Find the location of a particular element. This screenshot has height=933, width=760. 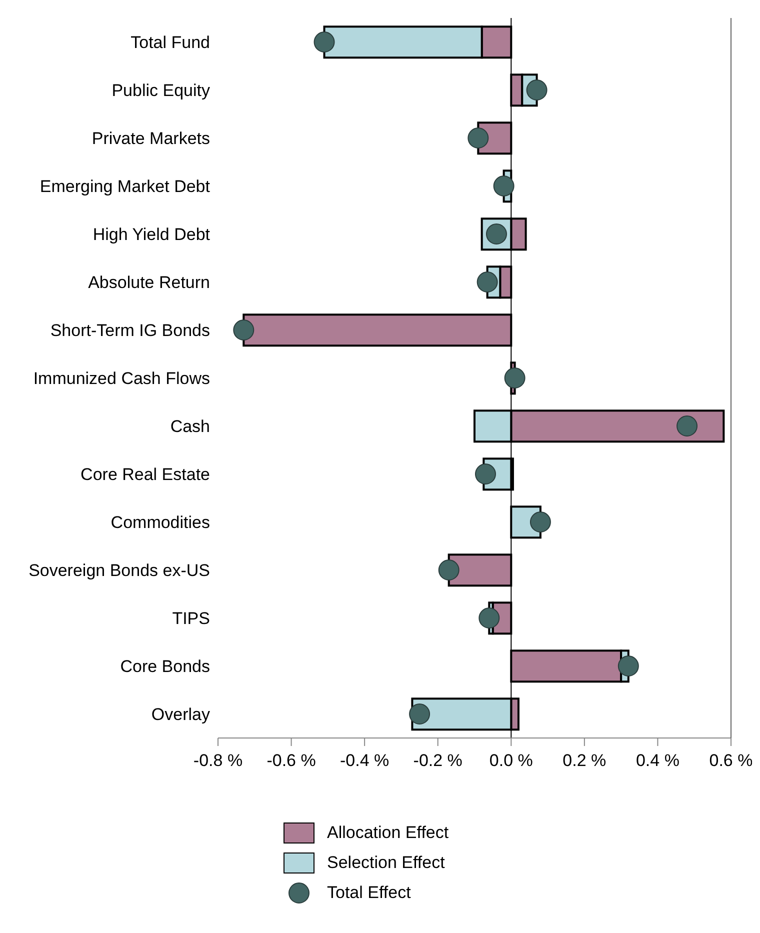

y-tick-label: Absolute Return is located at coordinates (149, 282).